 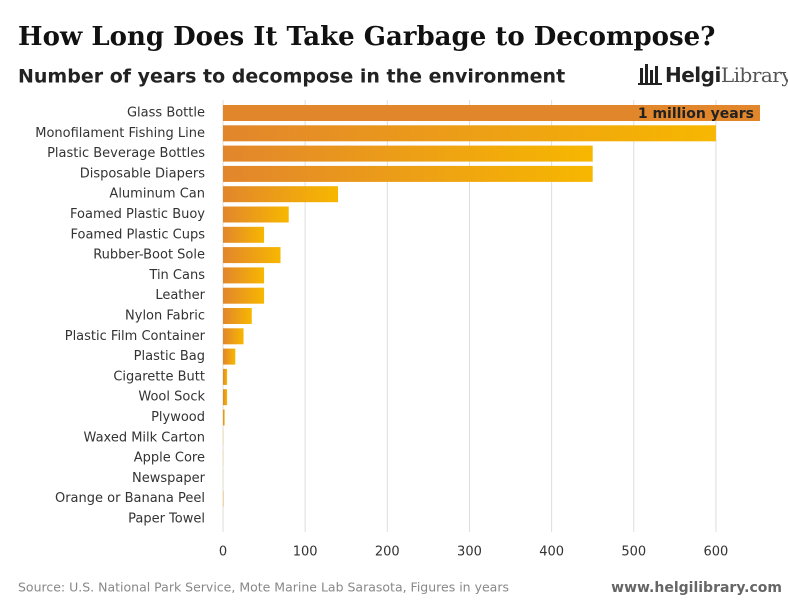 What do you see at coordinates (171, 397) in the screenshot?
I see `y-tick-label: Wool Sock` at bounding box center [171, 397].